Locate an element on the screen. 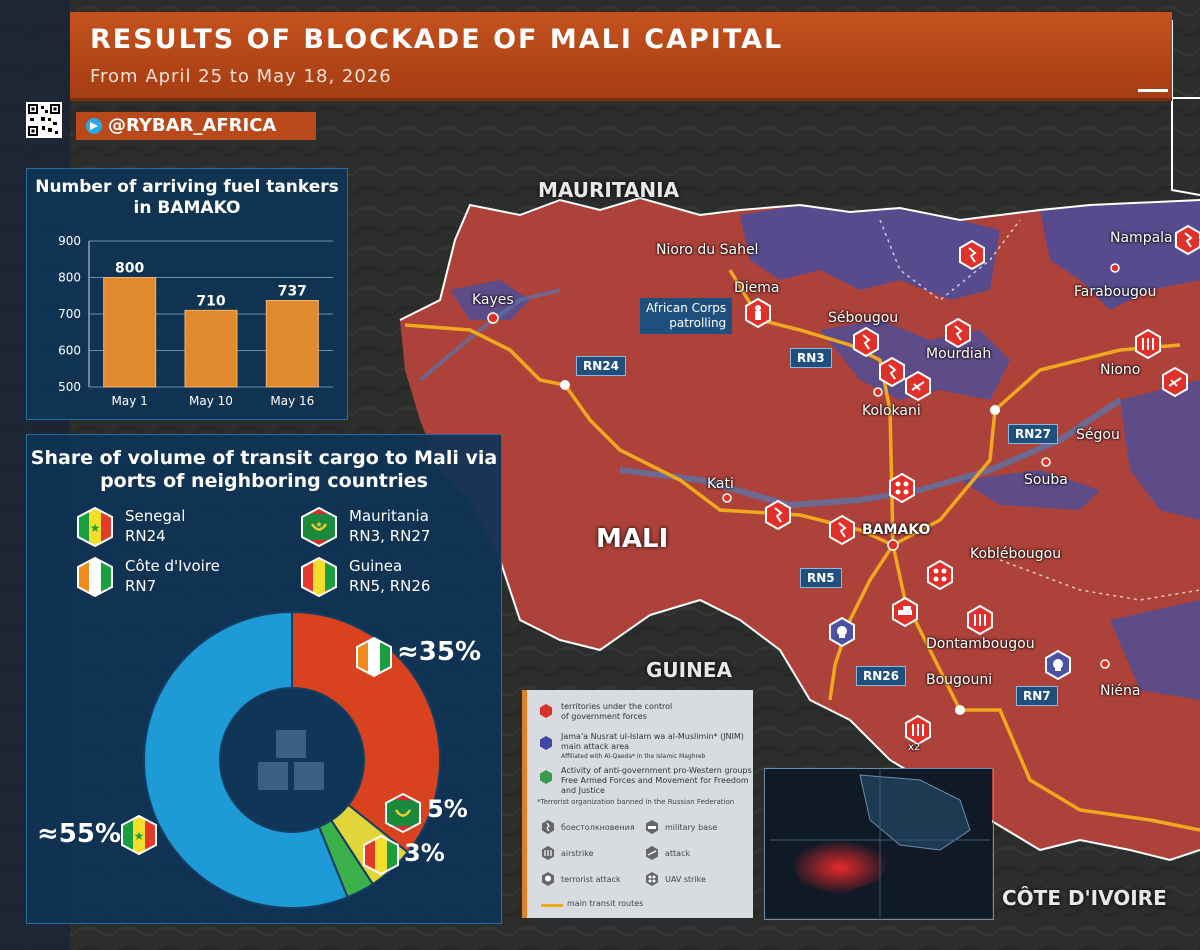  qr-code-icon is located at coordinates (44, 120).